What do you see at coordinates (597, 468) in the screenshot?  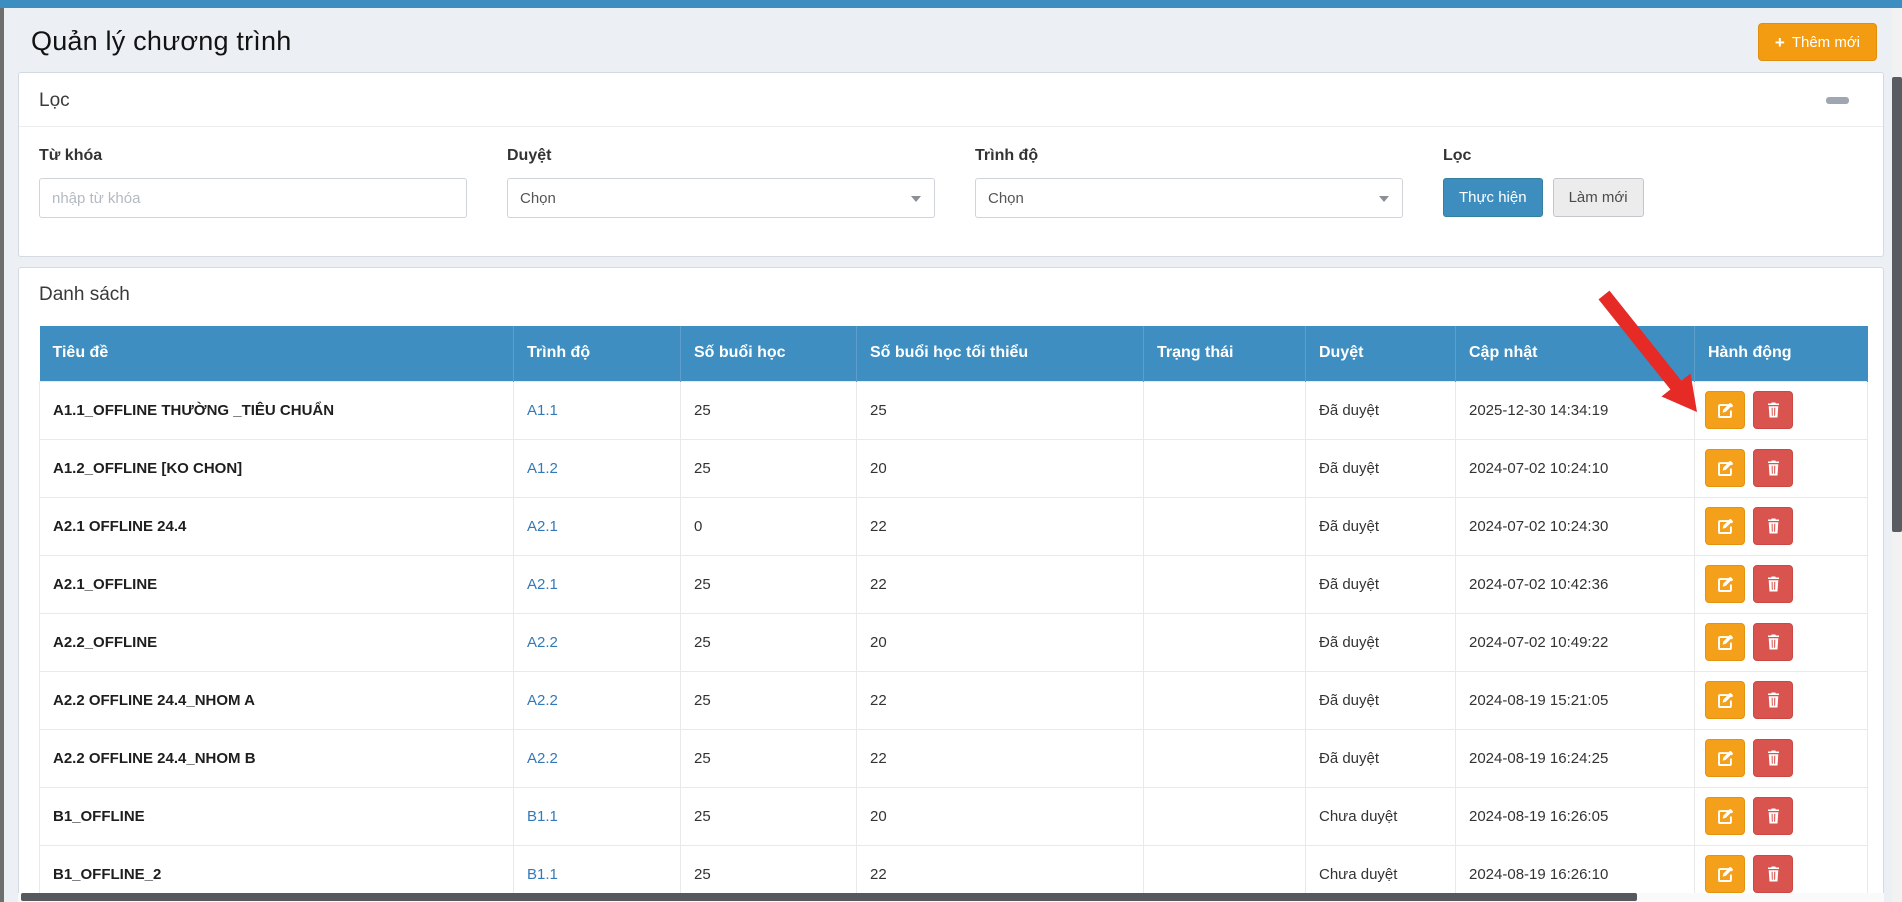 I see `cell-level: A1.2` at bounding box center [597, 468].